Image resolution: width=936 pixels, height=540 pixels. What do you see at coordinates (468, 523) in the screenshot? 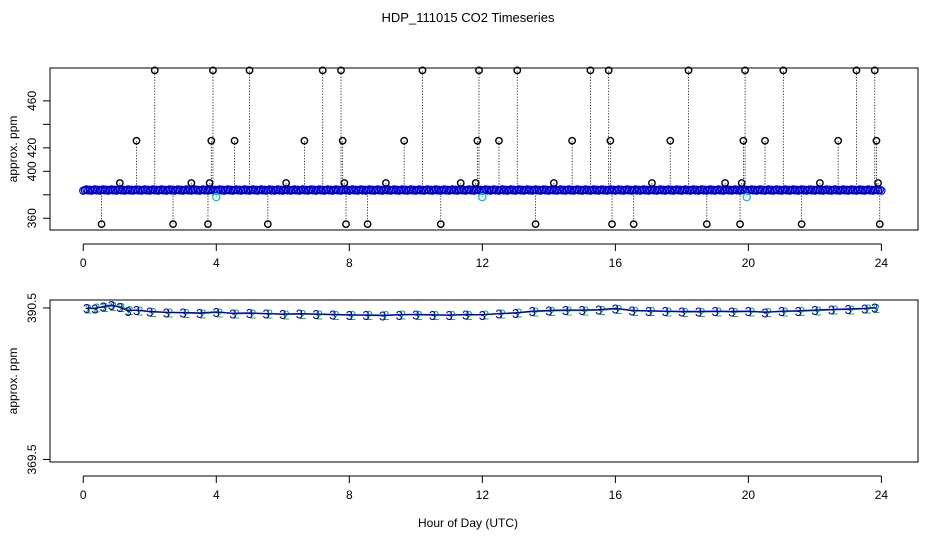
I see `x-axis-label: Hour of Day (UTC)` at bounding box center [468, 523].